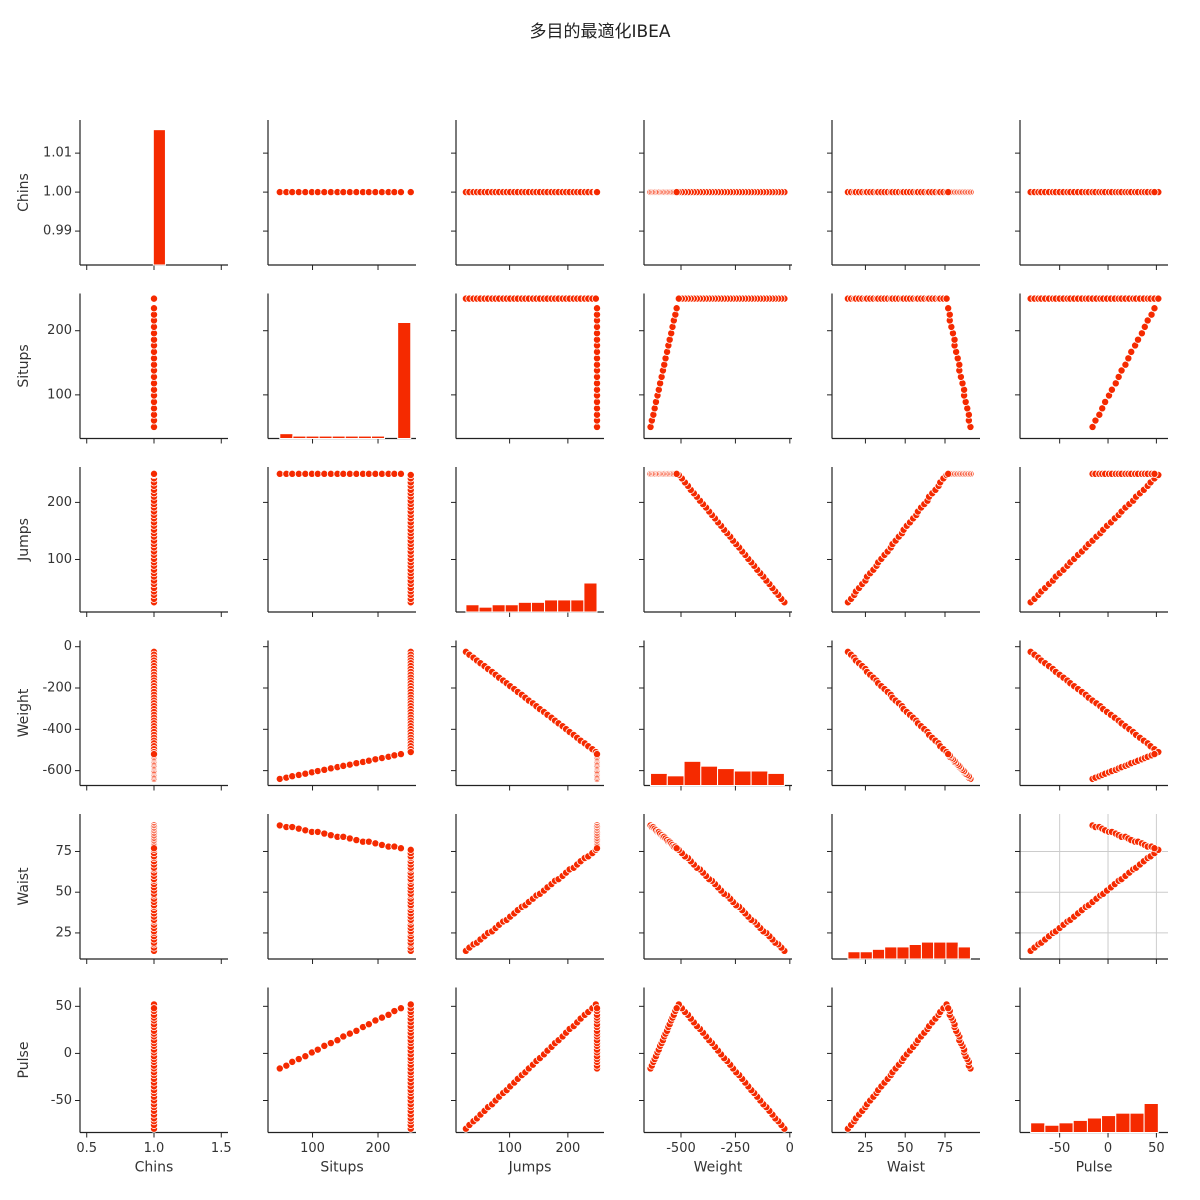 The height and width of the screenshot is (1200, 1200). What do you see at coordinates (24, 192) in the screenshot?
I see `y-axis-label: Chins` at bounding box center [24, 192].